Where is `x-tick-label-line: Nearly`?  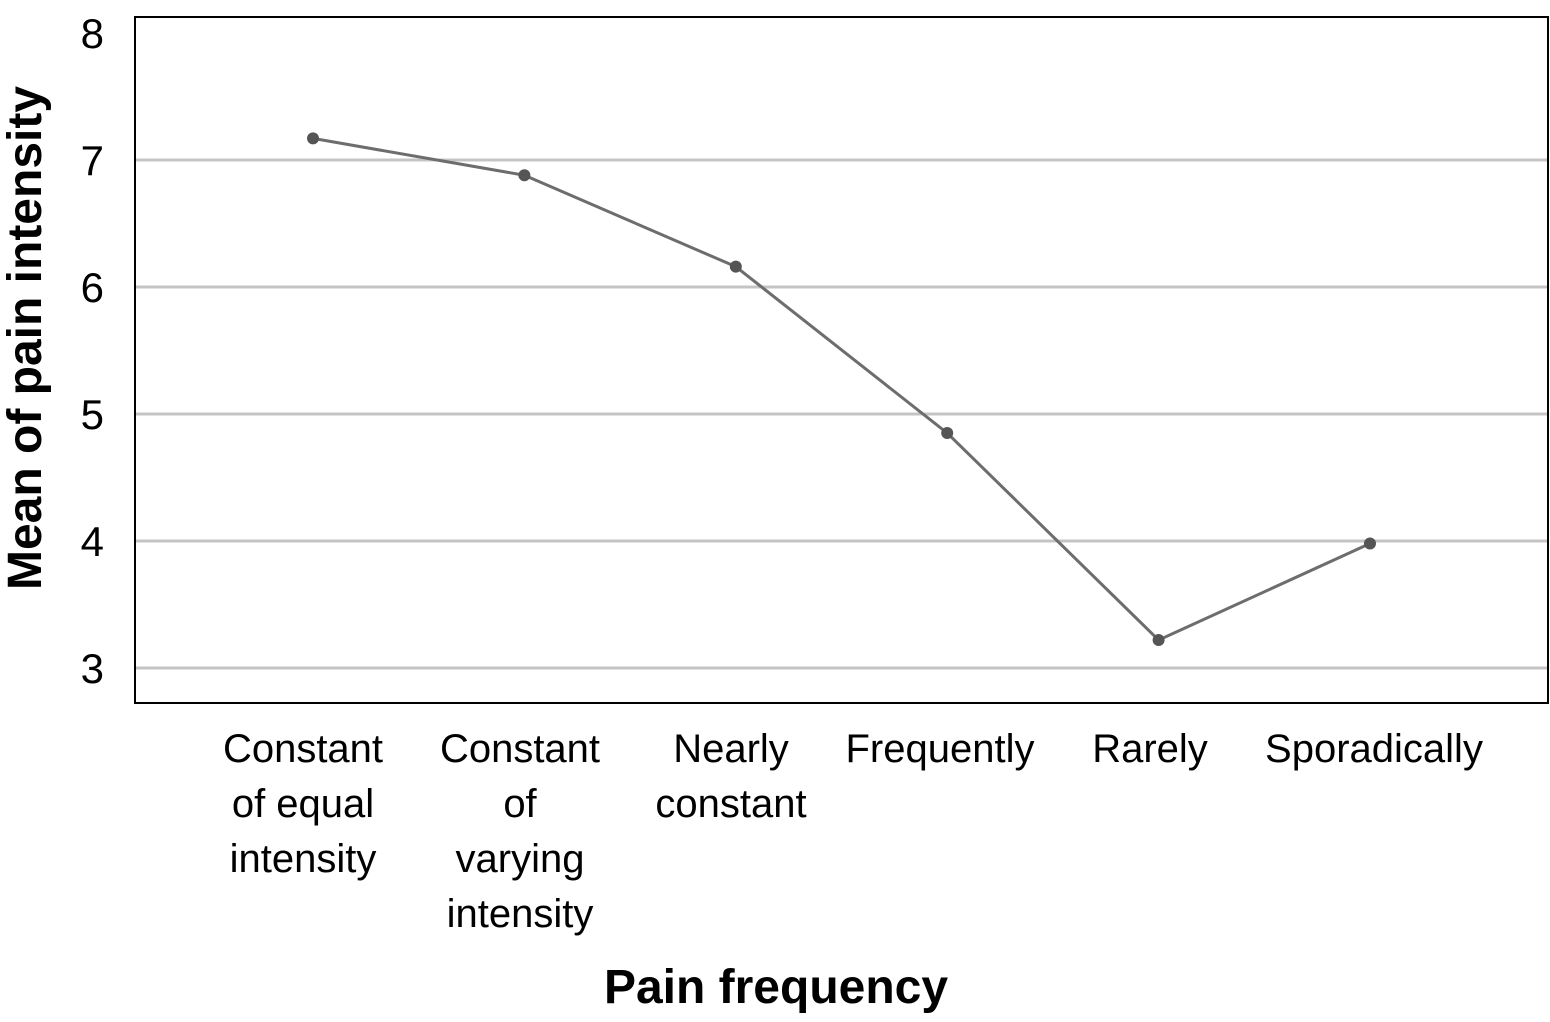 x-tick-label-line: Nearly is located at coordinates (731, 749).